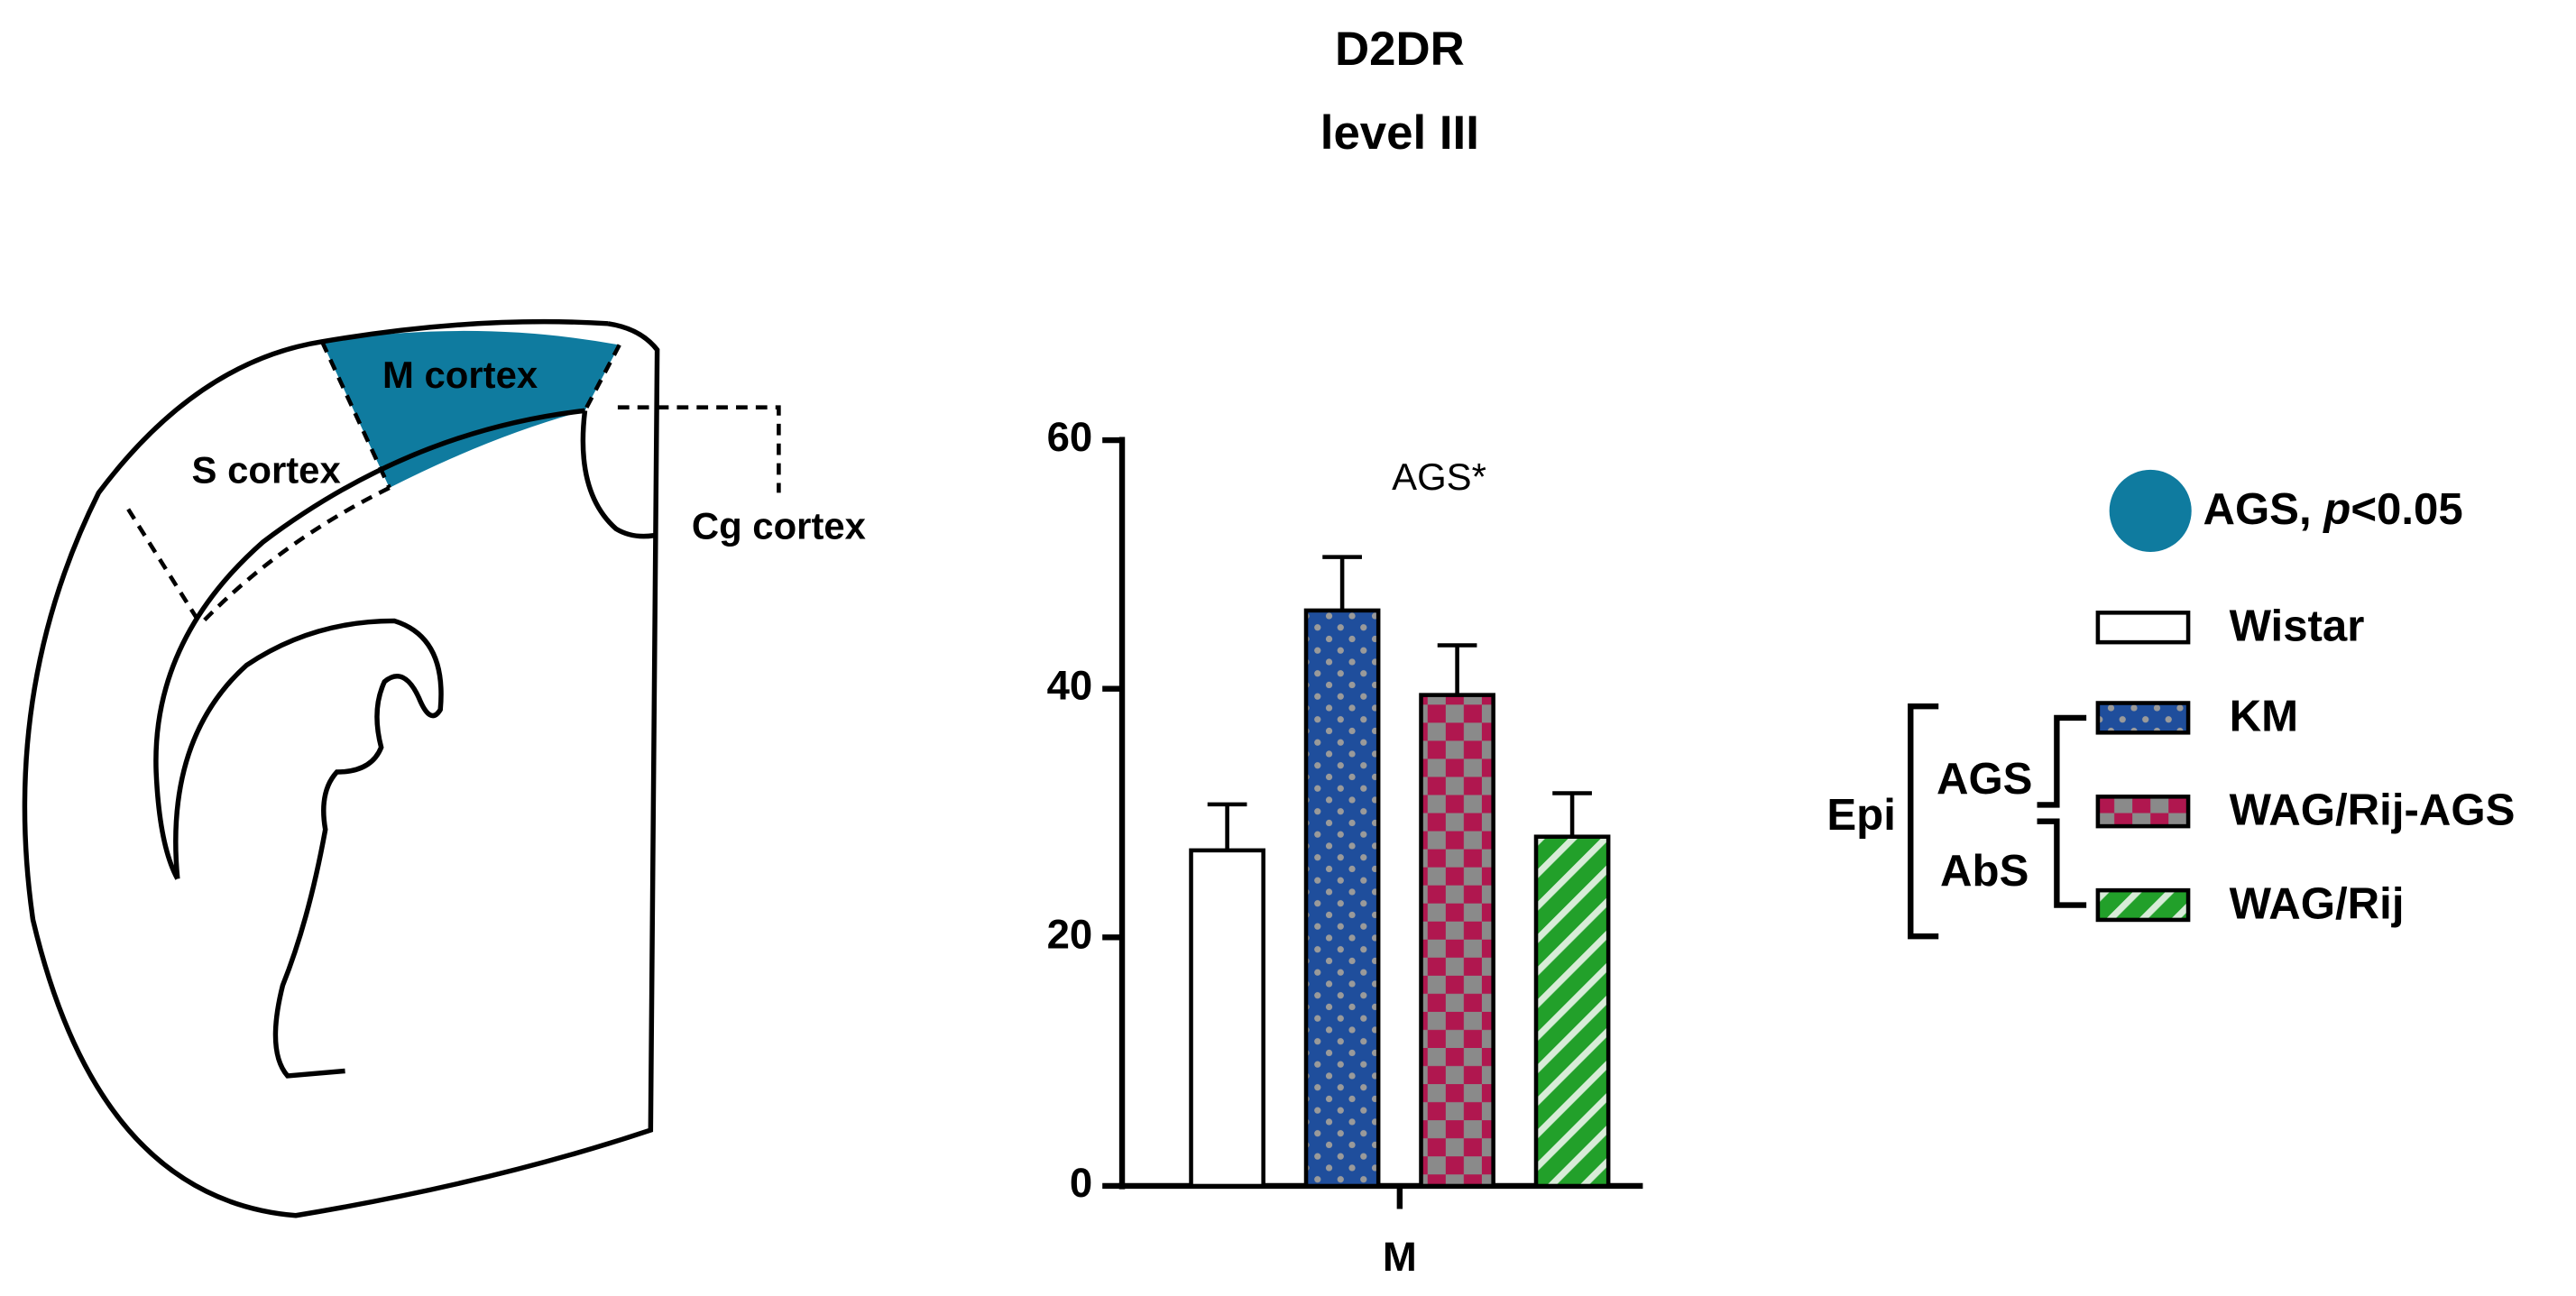 This screenshot has width=2576, height=1296. What do you see at coordinates (1081, 1183) in the screenshot?
I see `y-tick-label: 0` at bounding box center [1081, 1183].